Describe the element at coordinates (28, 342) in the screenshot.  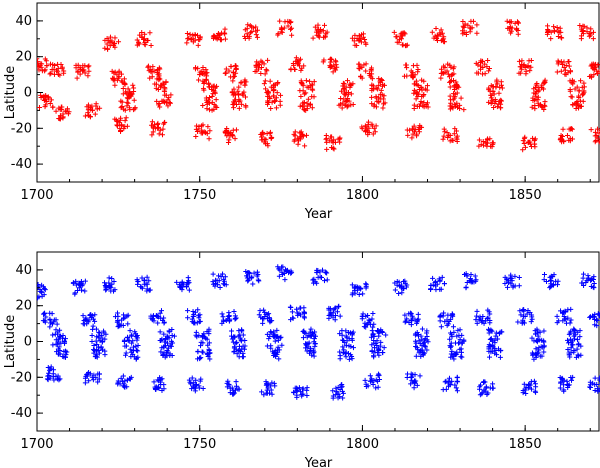
I see `y-tick-label: 0` at that location.